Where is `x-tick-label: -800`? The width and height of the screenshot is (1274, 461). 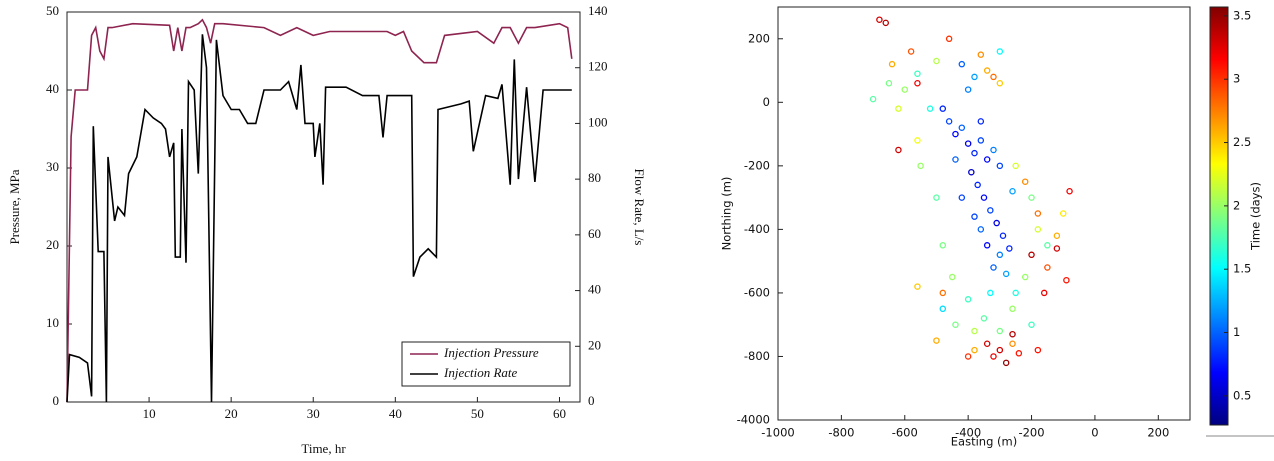
x-tick-label: -800 is located at coordinates (841, 433).